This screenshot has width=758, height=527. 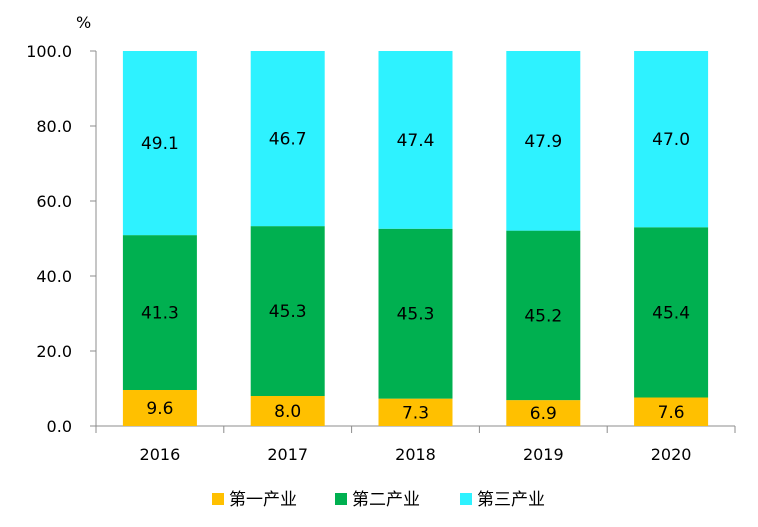 What do you see at coordinates (511, 500) in the screenshot?
I see `legend-label: 第三产业` at bounding box center [511, 500].